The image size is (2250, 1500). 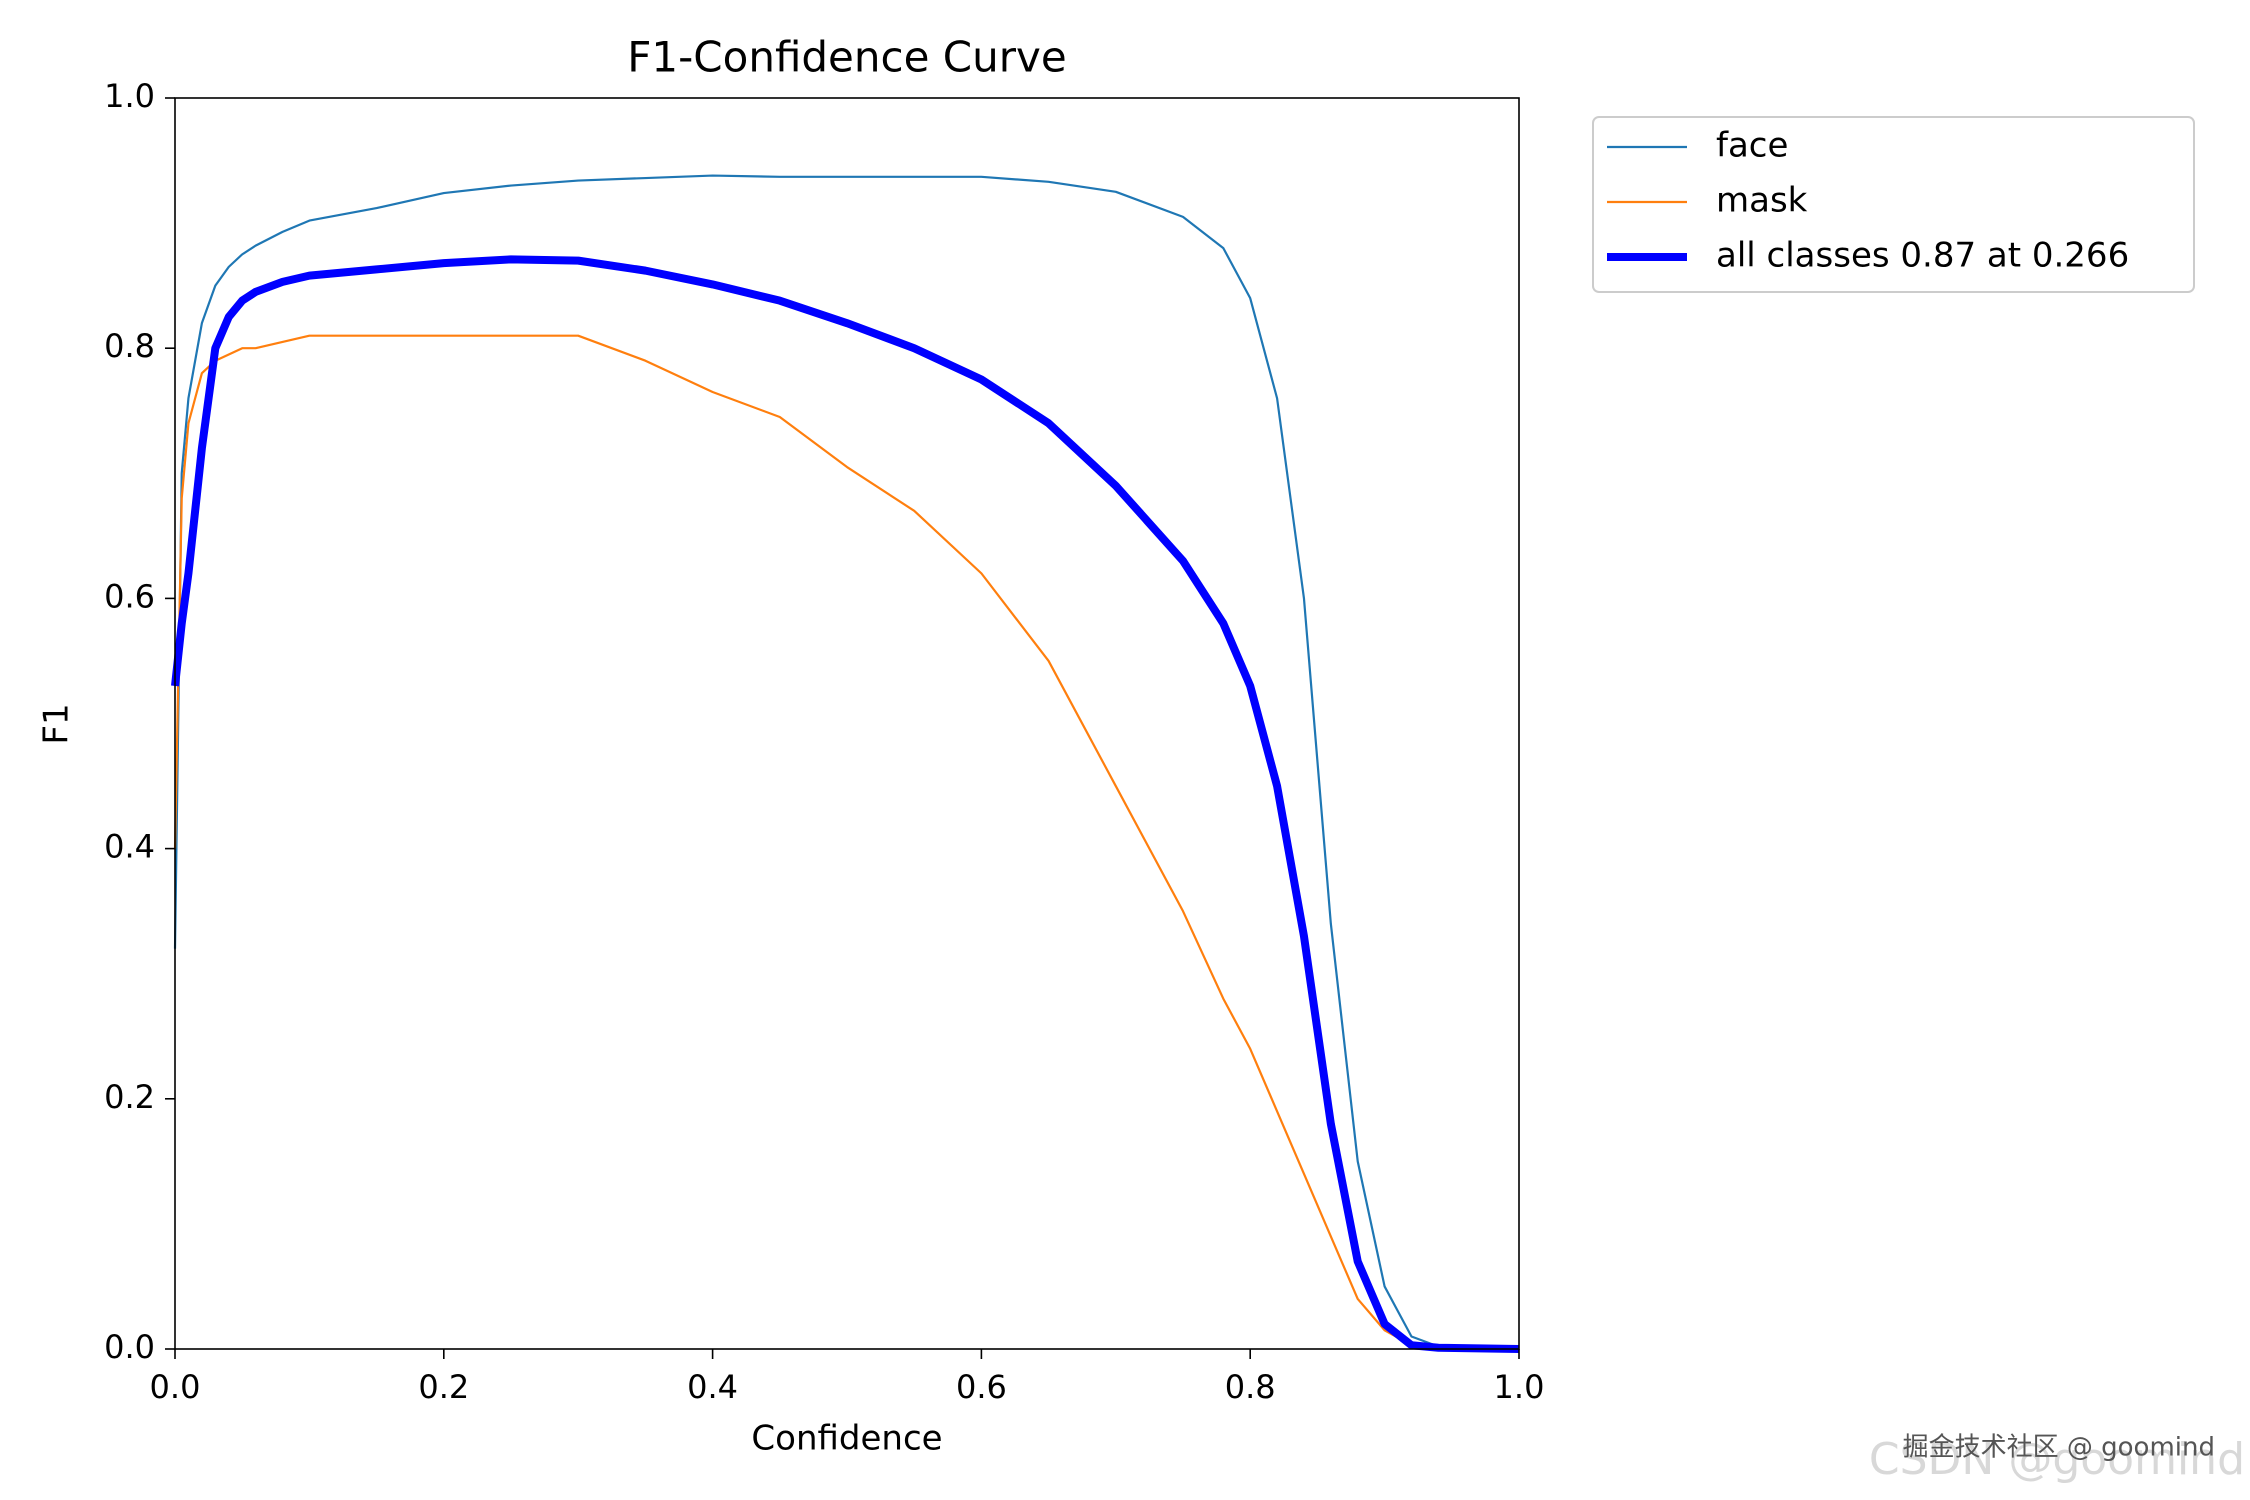 I want to click on x-tick-label: 0.0, so click(x=175, y=1387).